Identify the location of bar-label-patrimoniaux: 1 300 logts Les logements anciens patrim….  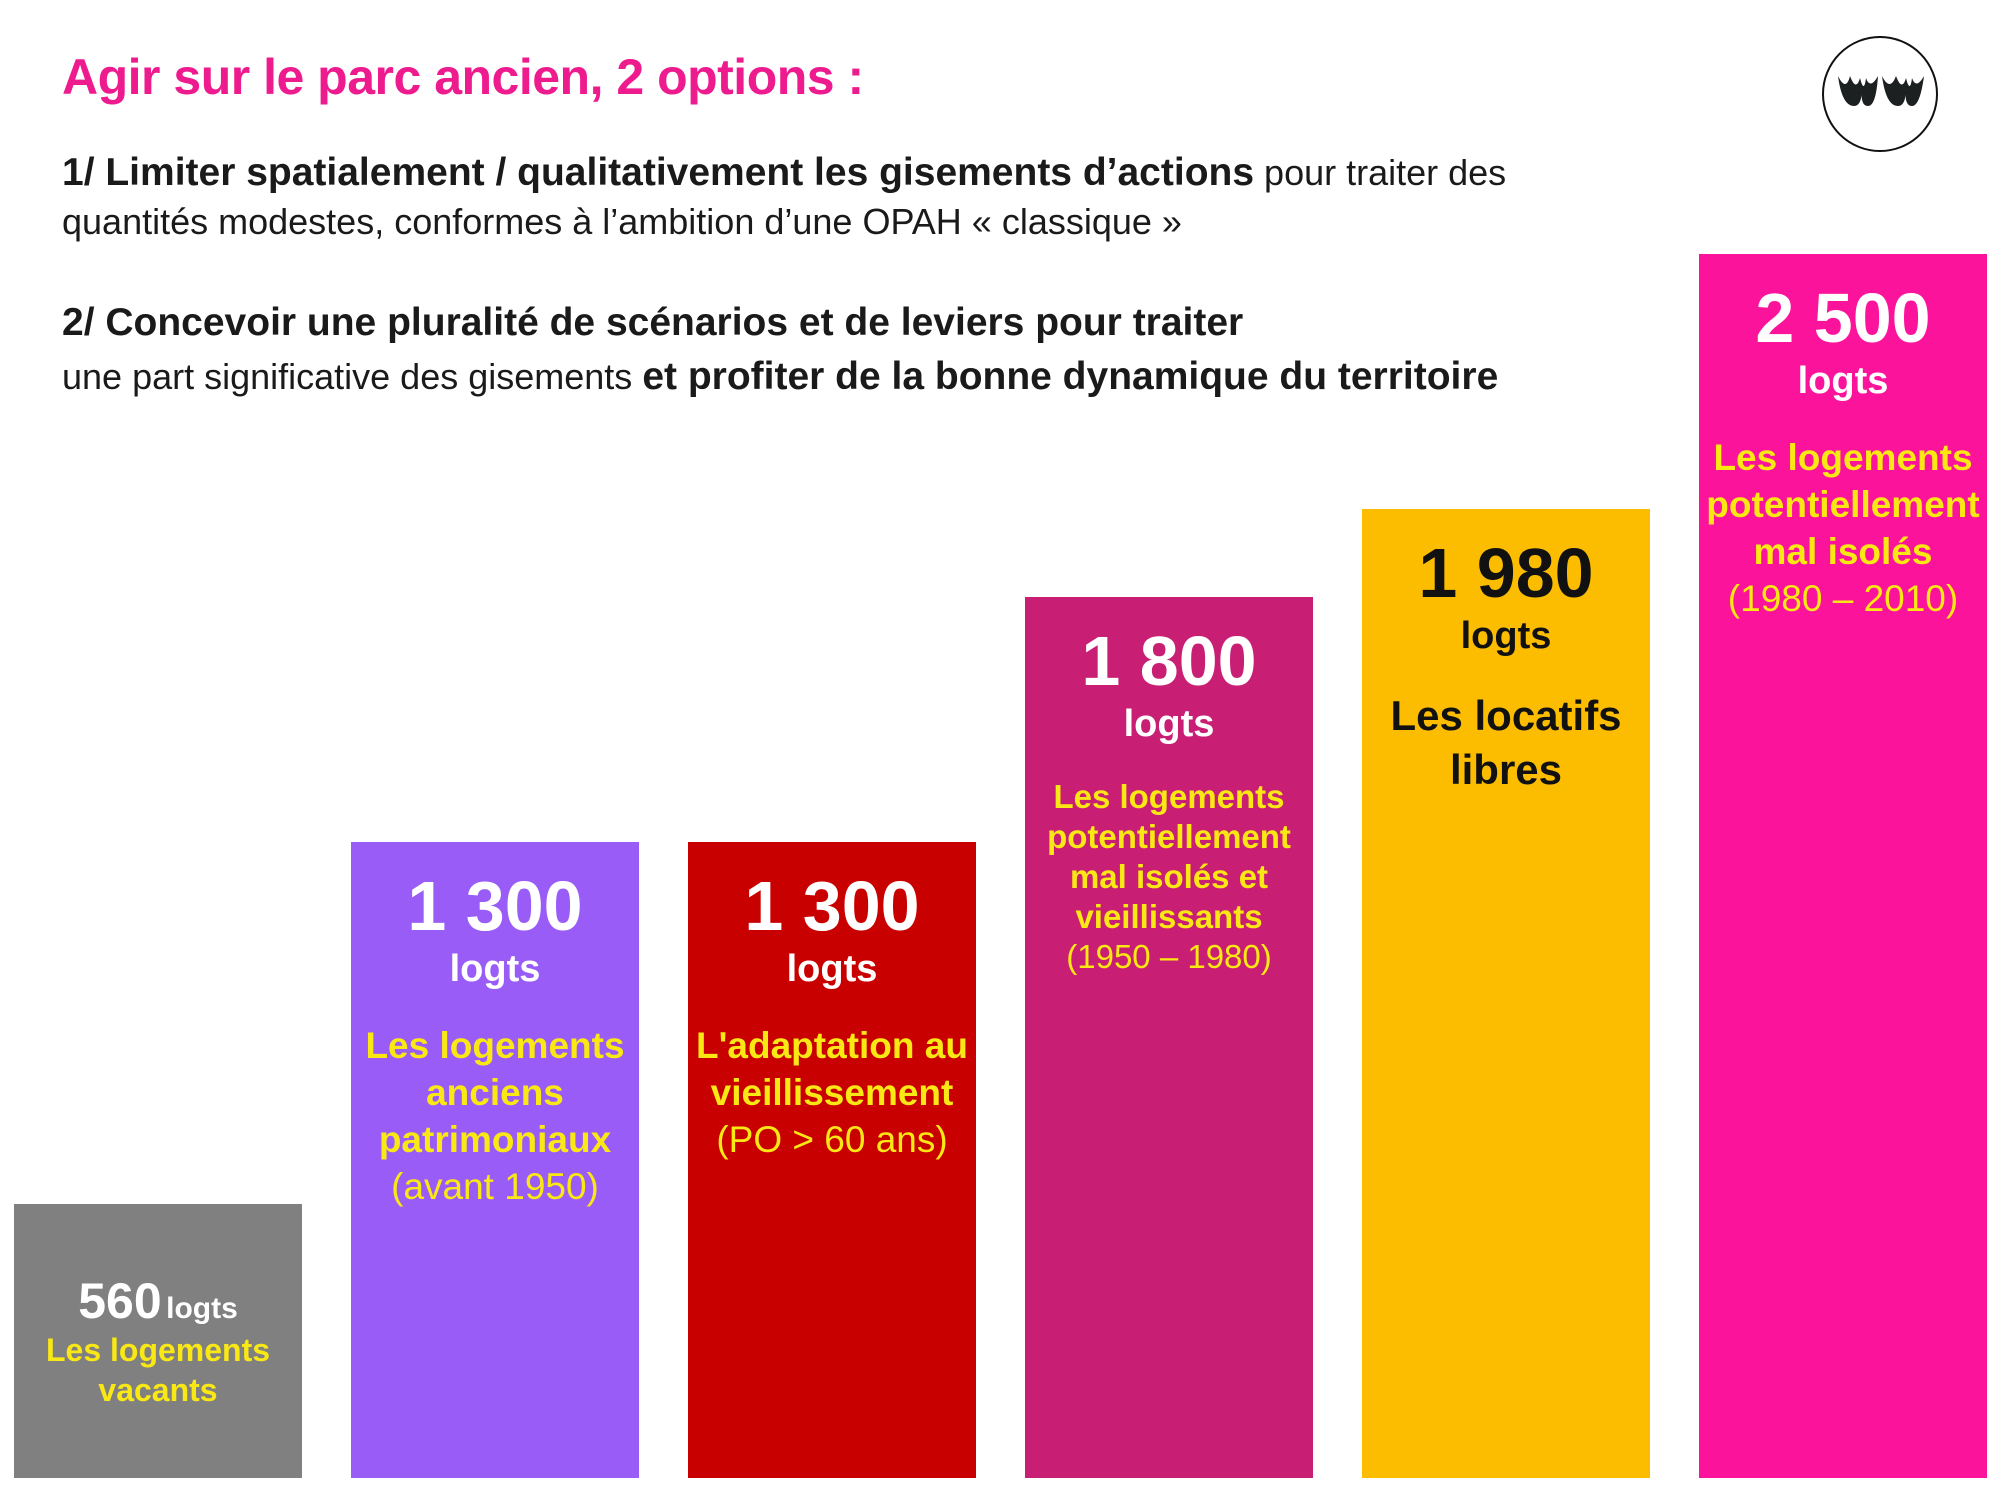
(495, 1038).